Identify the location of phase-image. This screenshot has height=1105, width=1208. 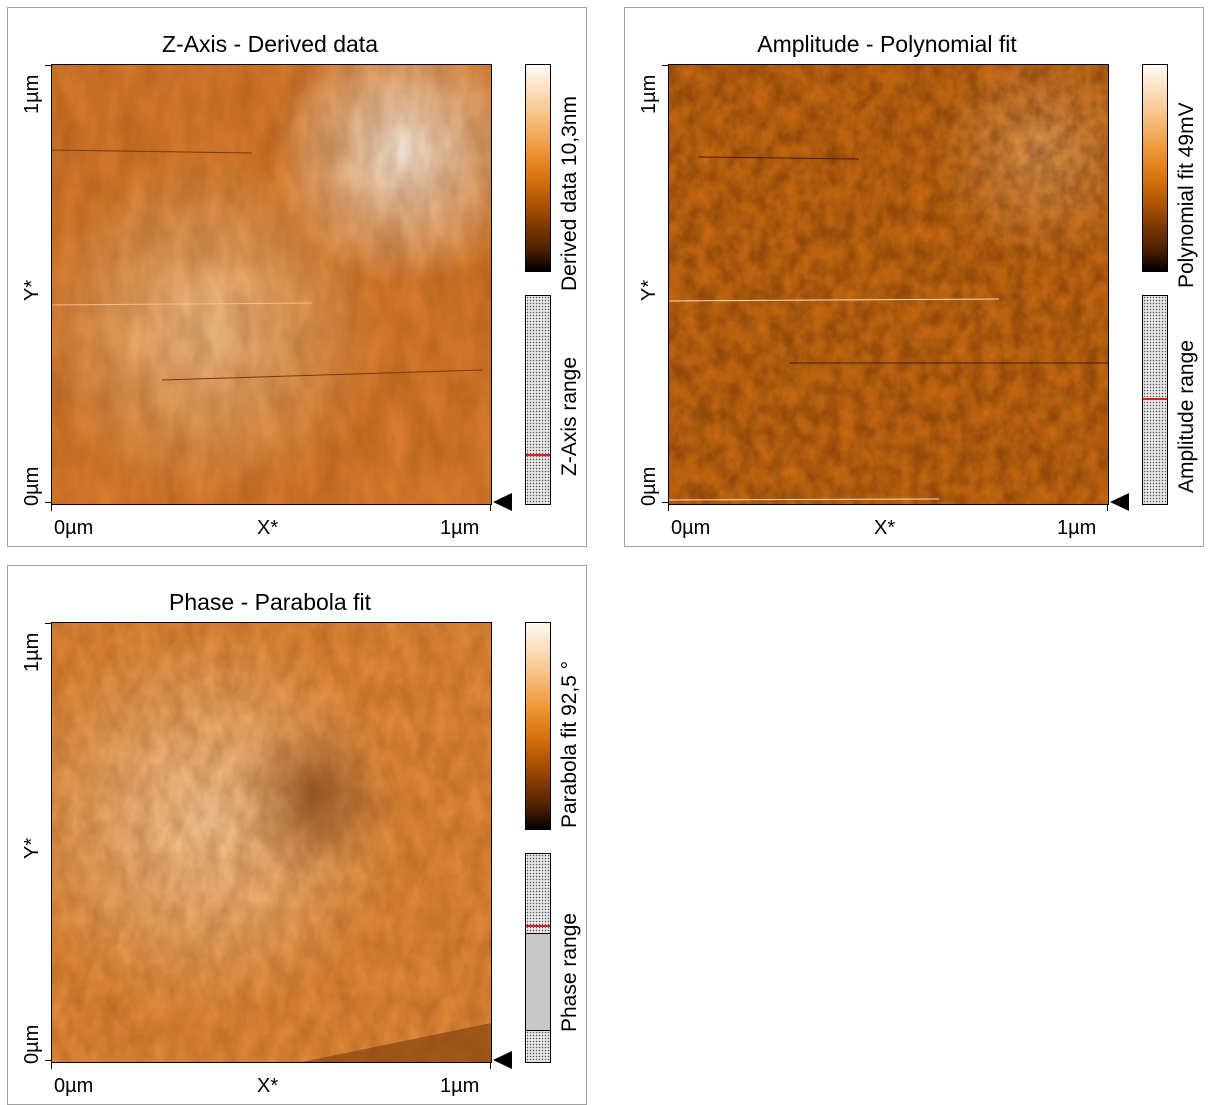
(271, 842).